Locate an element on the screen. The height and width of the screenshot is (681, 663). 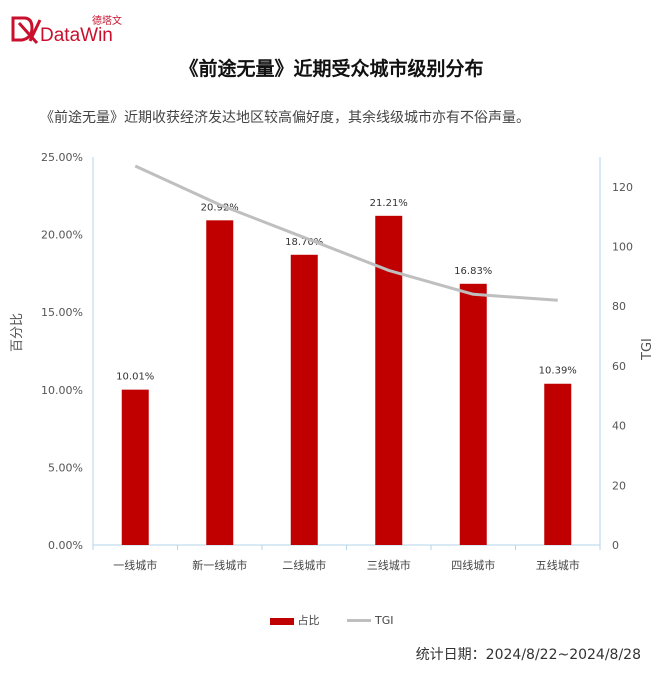
logo-text: DataWin is located at coordinates (76, 35).